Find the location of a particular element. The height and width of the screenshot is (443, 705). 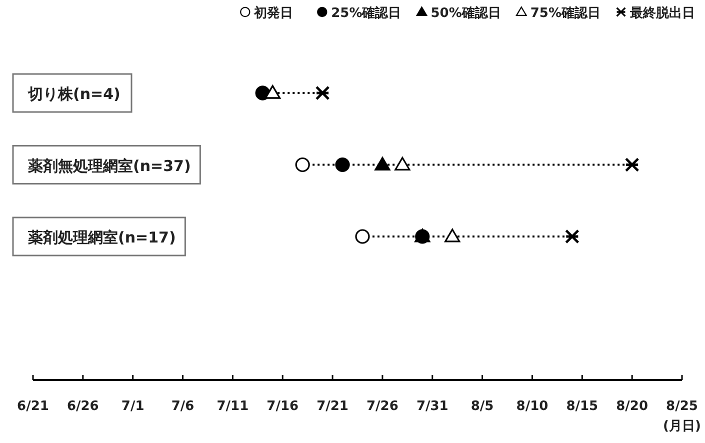

legend-label: 初発日 is located at coordinates (273, 13).